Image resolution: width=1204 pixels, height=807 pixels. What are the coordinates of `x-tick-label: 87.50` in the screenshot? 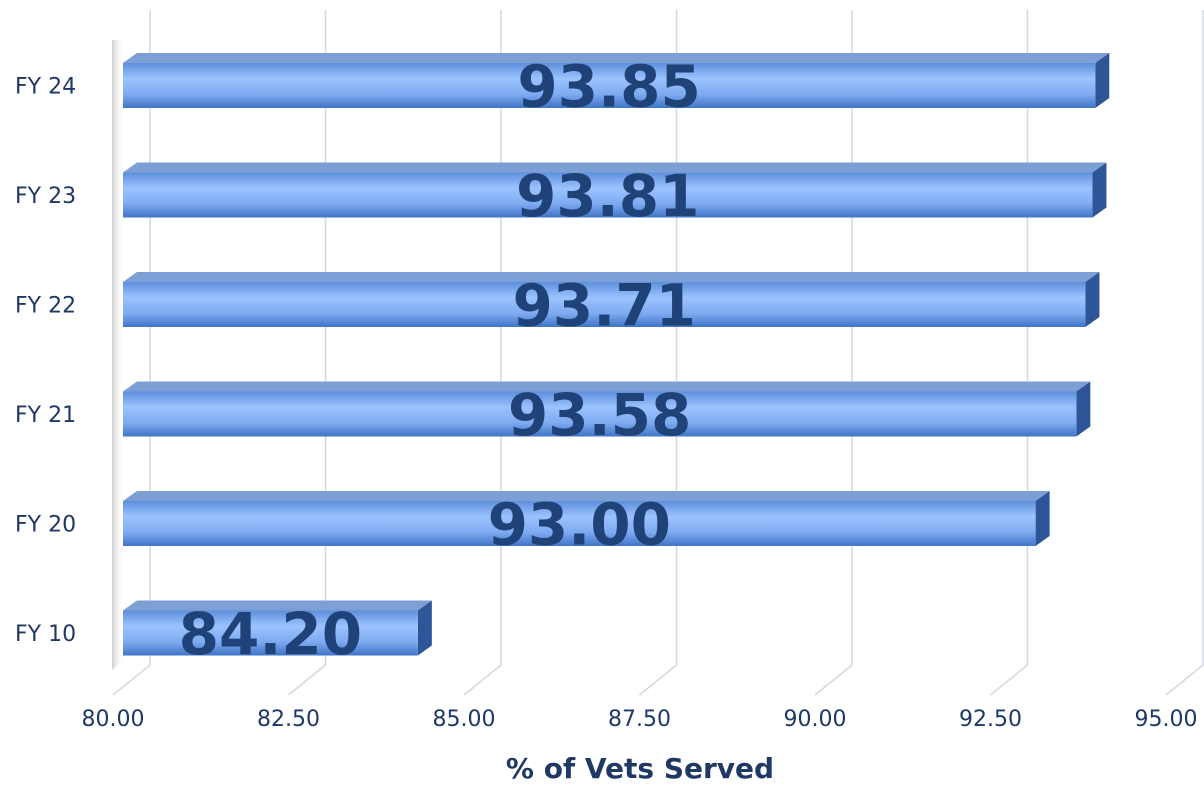 It's located at (639, 719).